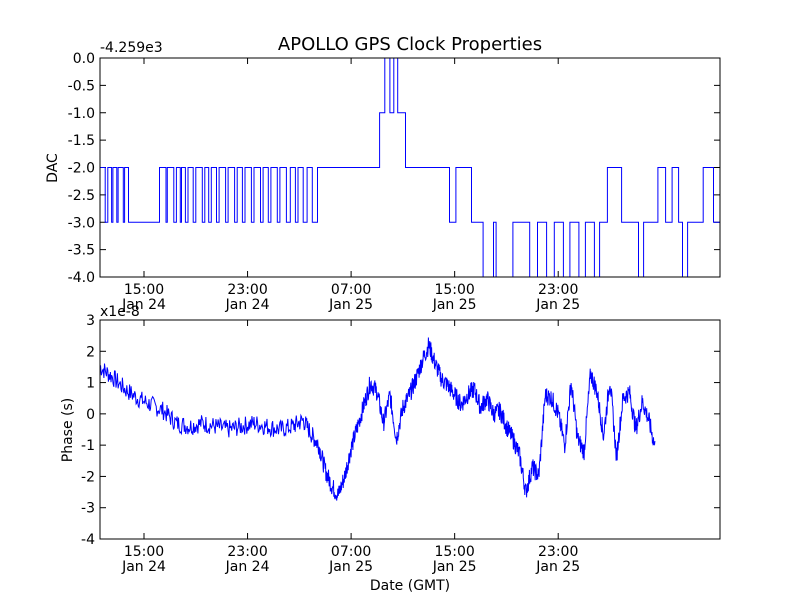 Image resolution: width=800 pixels, height=600 pixels. What do you see at coordinates (88, 477) in the screenshot?
I see `phase-ytick-label: -2` at bounding box center [88, 477].